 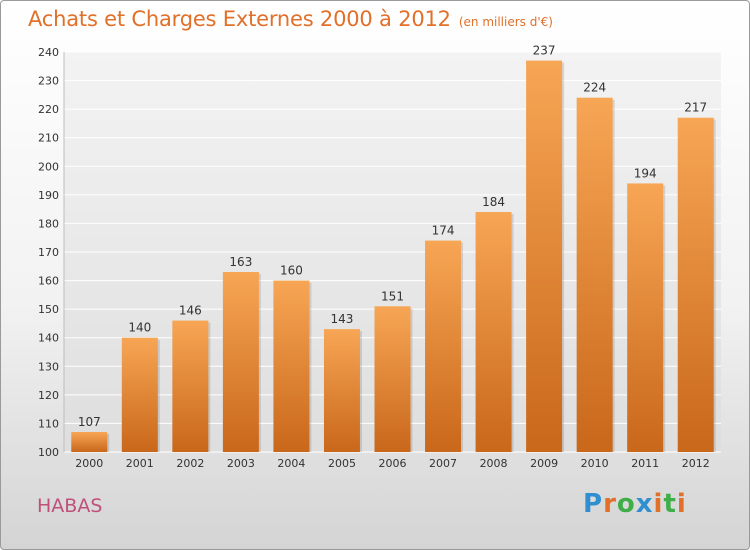 I want to click on value-label: 224, so click(x=594, y=88).